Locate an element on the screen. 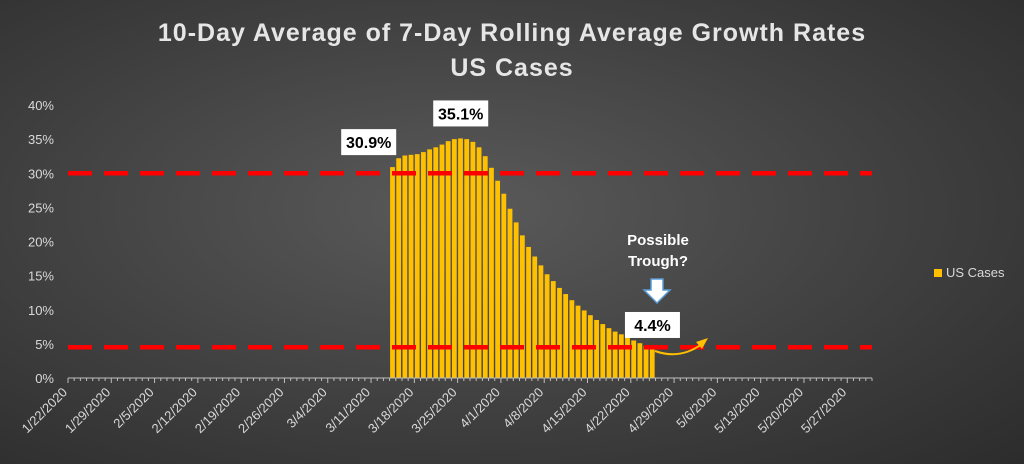 This screenshot has height=464, width=1024. x-tick-label: 1/29/2020 is located at coordinates (88, 411).